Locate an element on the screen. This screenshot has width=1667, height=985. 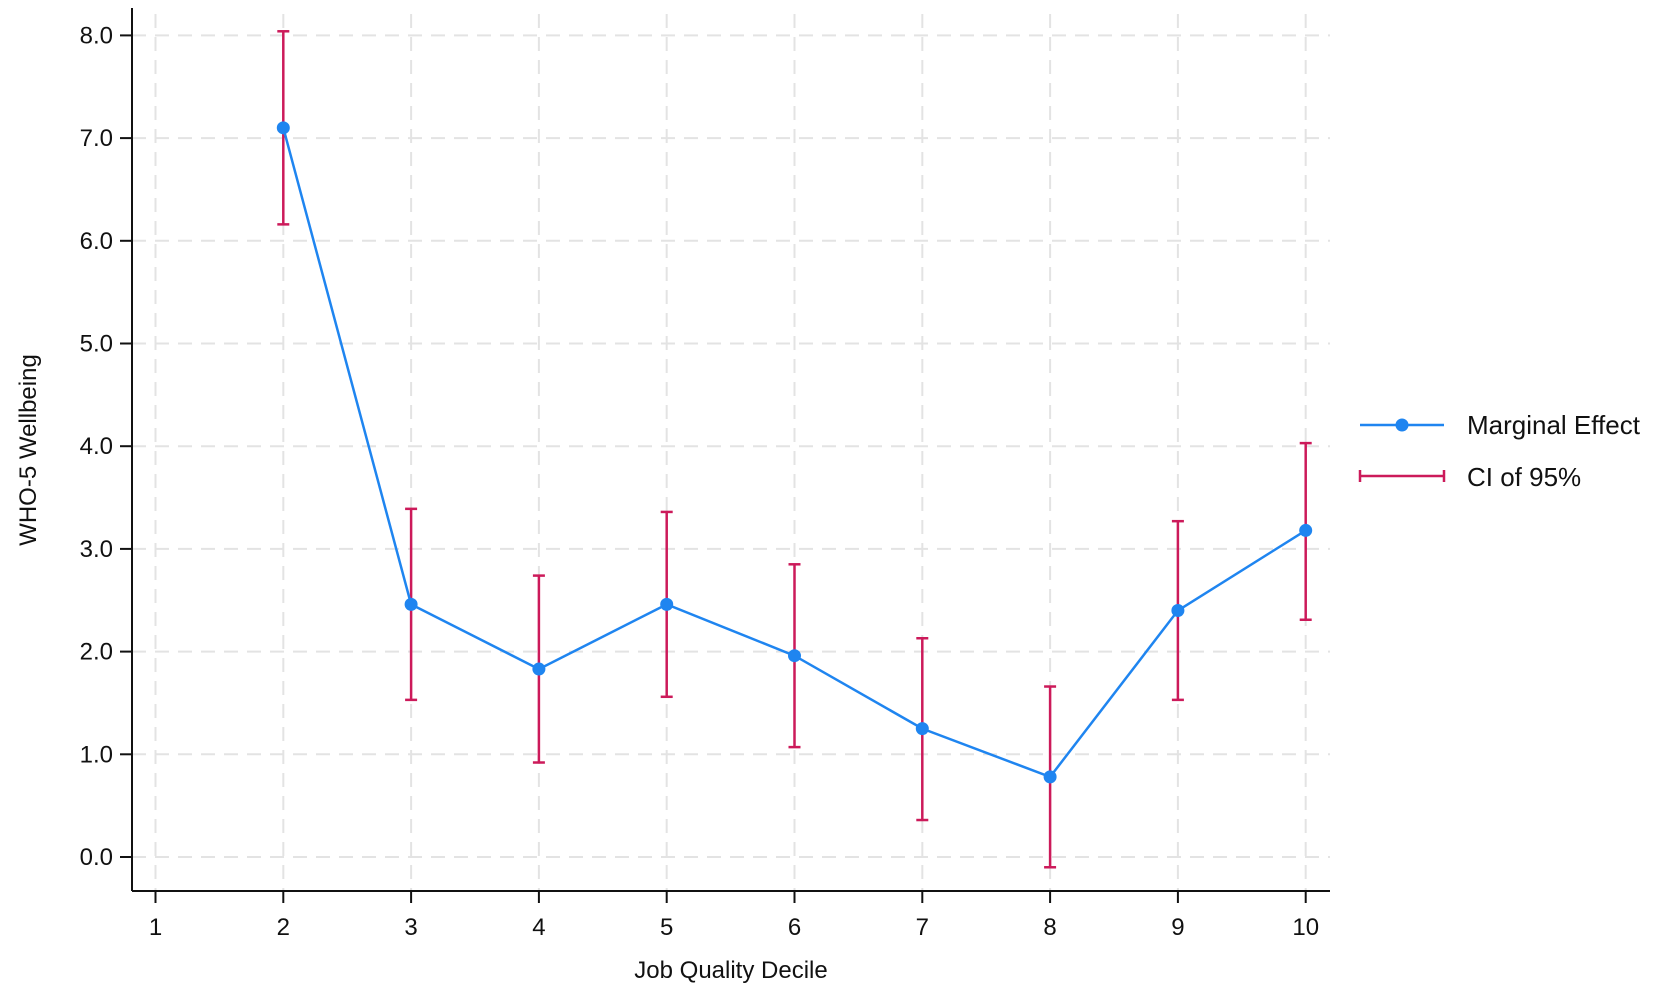
y-tick-label: 2.0 is located at coordinates (96, 652).